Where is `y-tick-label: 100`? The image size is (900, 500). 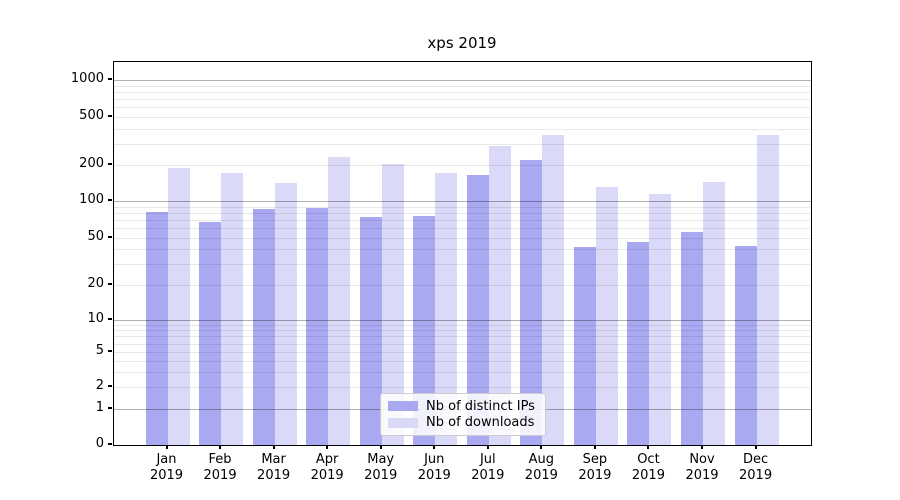
y-tick-label: 100 is located at coordinates (91, 199).